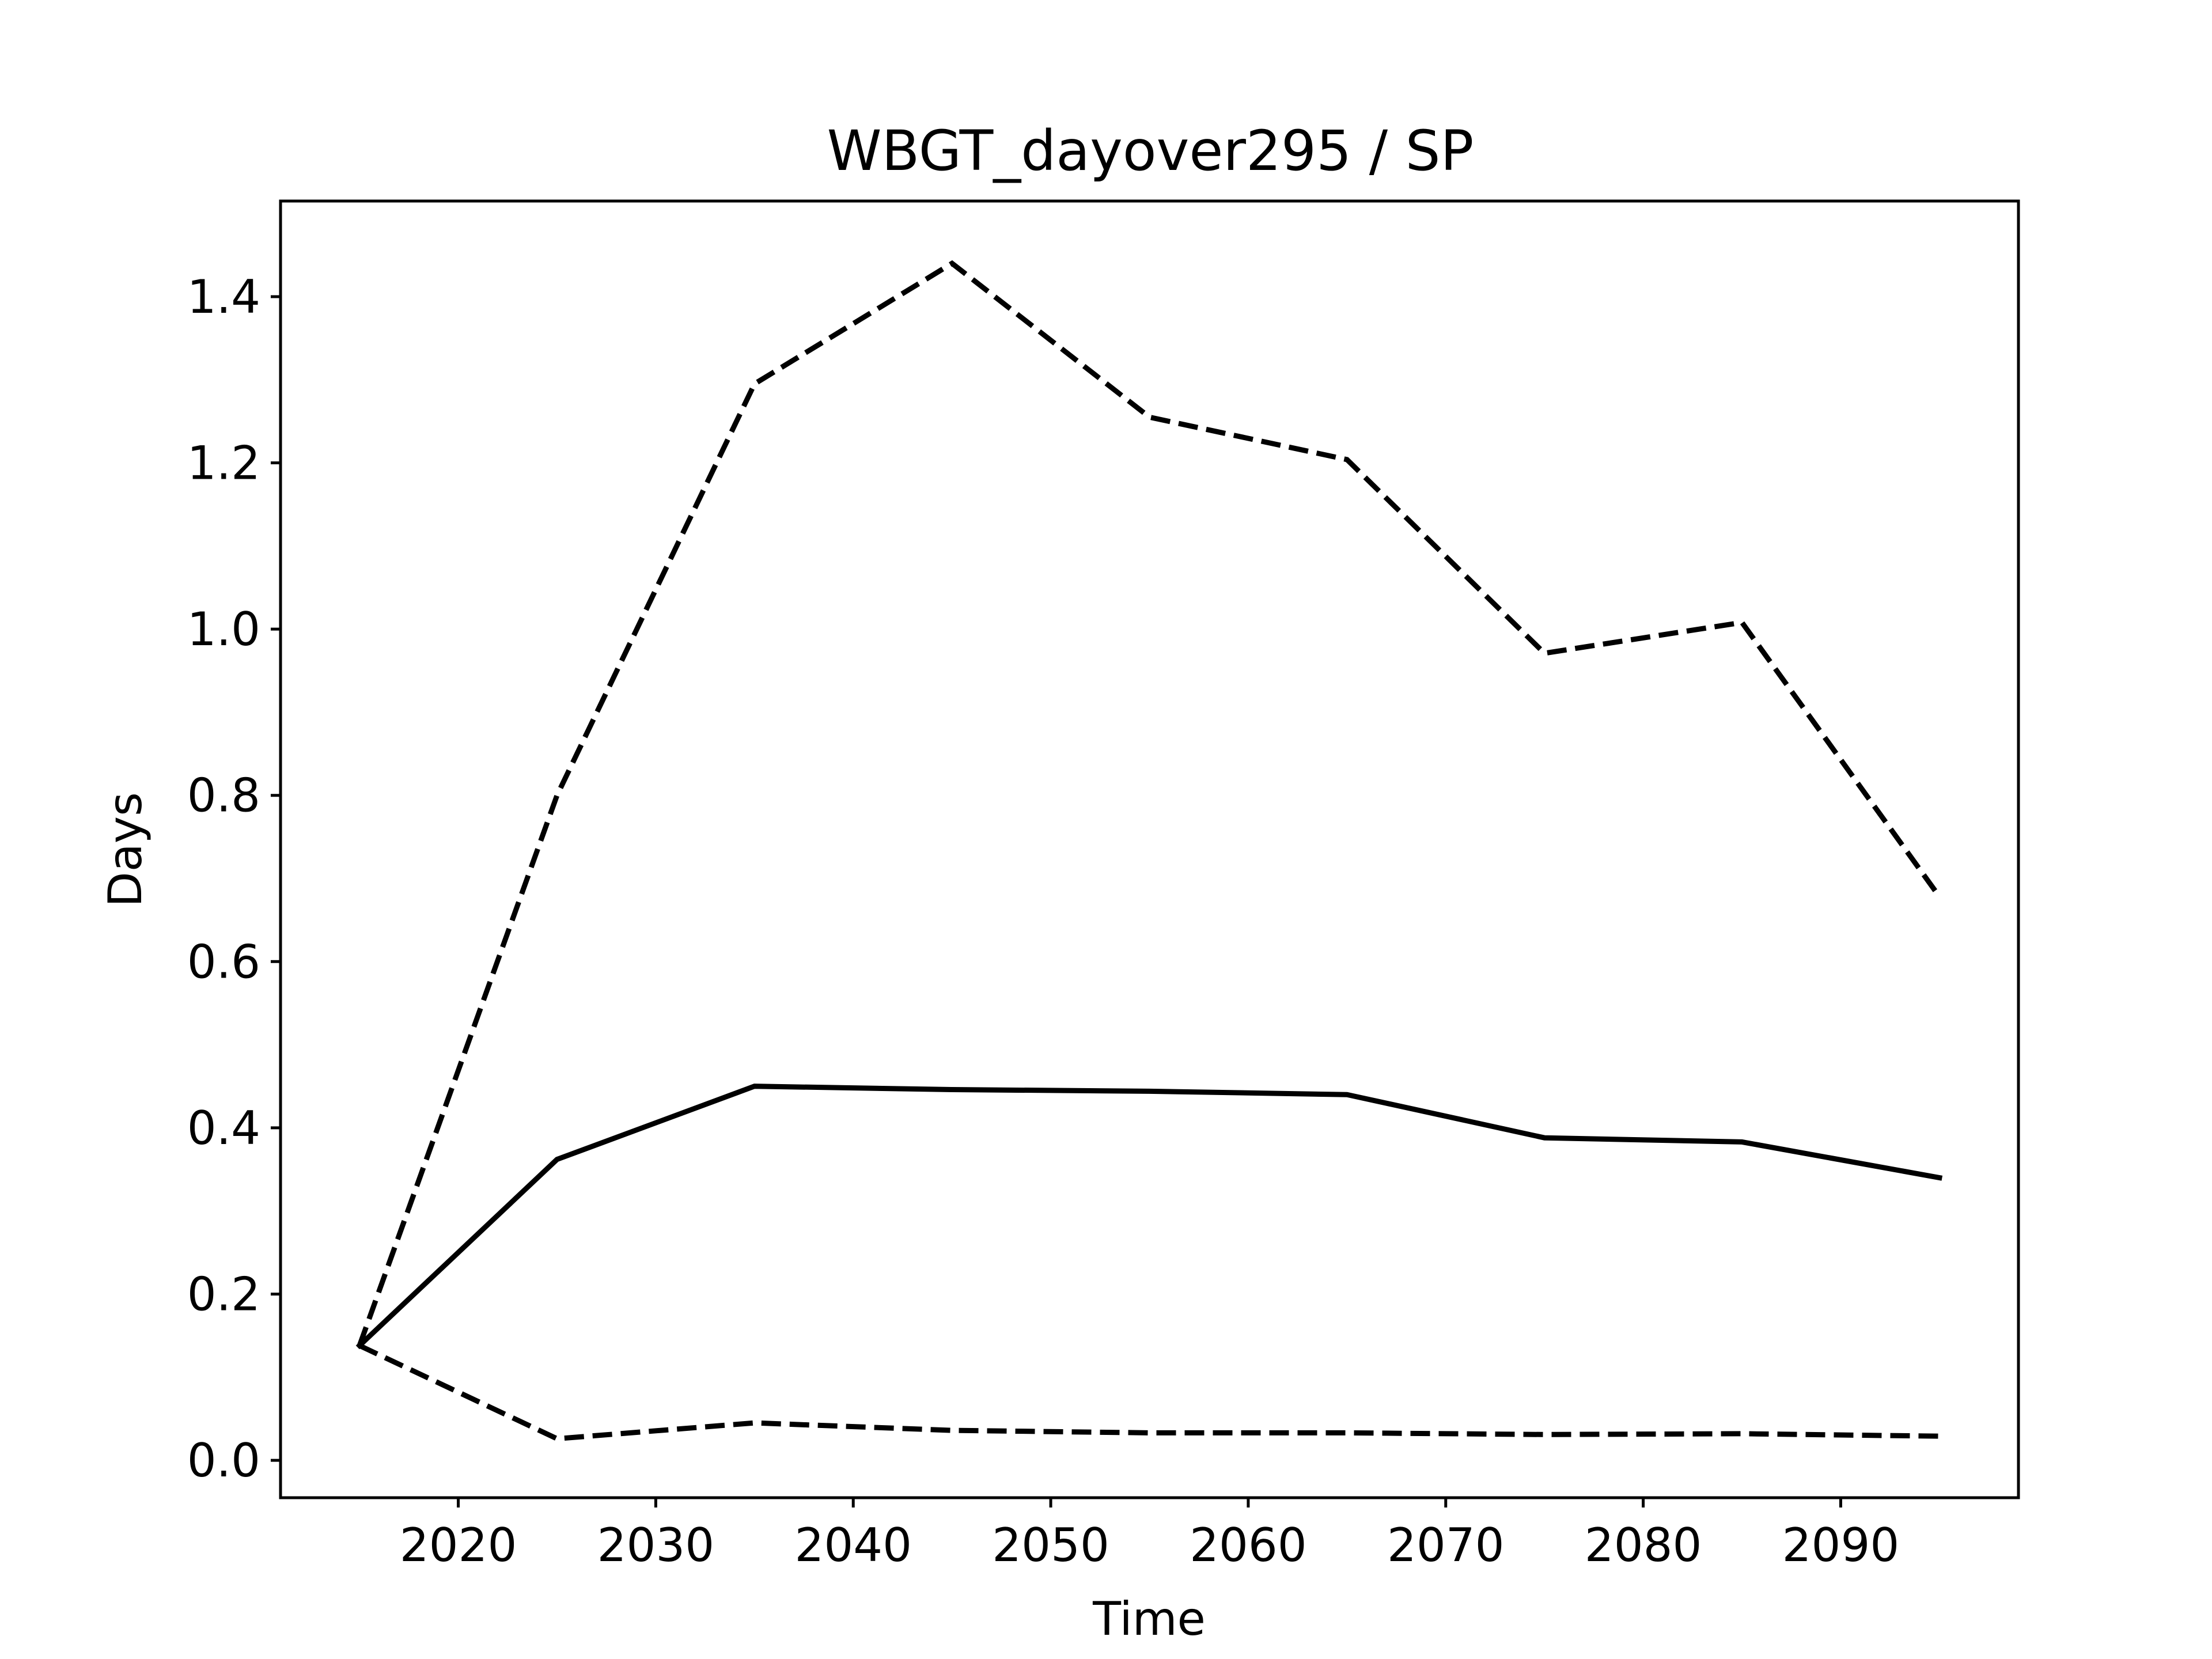 This screenshot has width=2212, height=1659. Describe the element at coordinates (1248, 1545) in the screenshot. I see `x-tick-label: 2060` at that location.